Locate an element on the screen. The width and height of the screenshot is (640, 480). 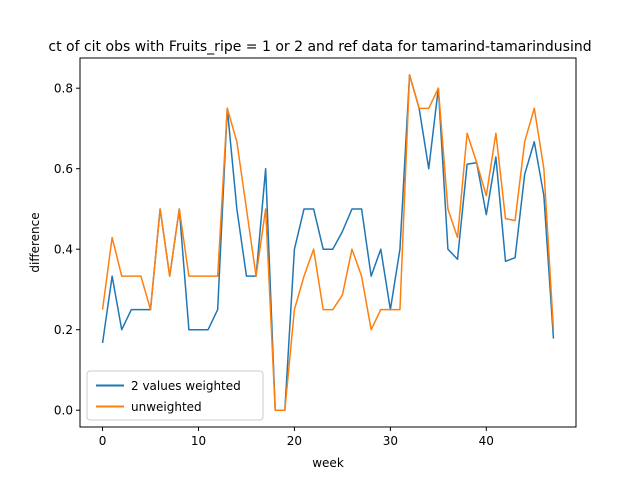
x-tick-label: 30 is located at coordinates (390, 441).